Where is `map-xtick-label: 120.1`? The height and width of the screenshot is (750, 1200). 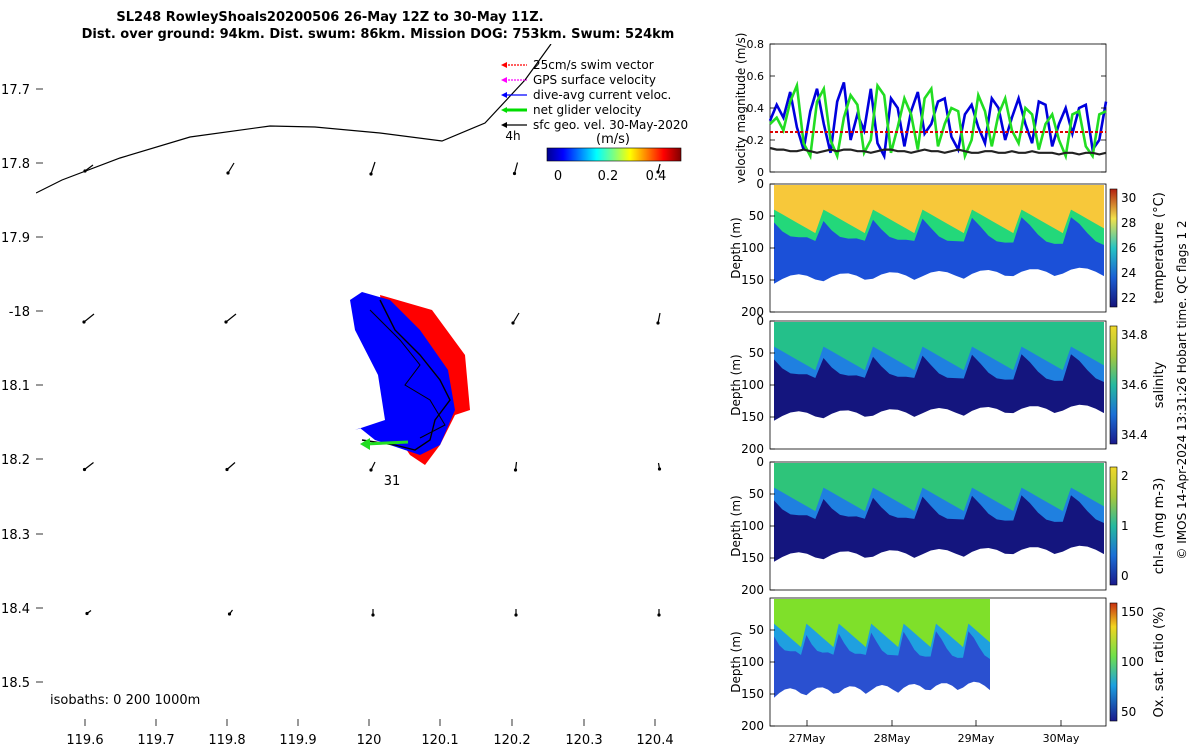
map-xtick-label: 120.1 is located at coordinates (439, 740).